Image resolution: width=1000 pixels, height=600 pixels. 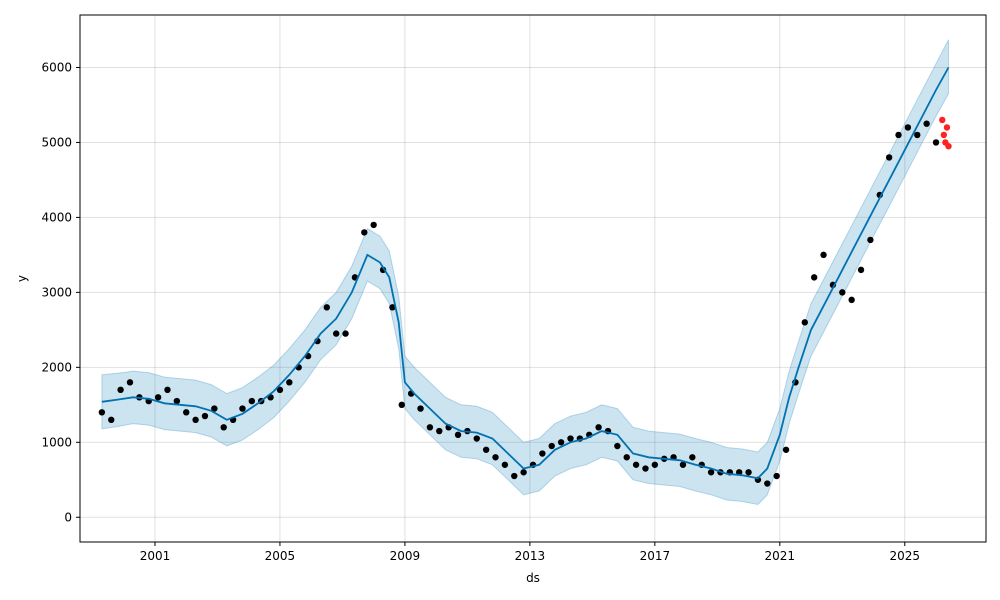 What do you see at coordinates (56, 67) in the screenshot?
I see `y-tick-label: 6000` at bounding box center [56, 67].